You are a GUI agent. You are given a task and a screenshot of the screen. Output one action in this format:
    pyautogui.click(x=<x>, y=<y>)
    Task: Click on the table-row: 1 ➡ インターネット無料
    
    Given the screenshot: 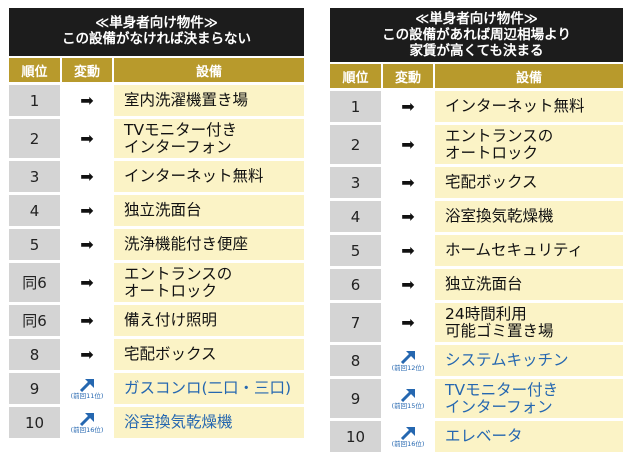 What is the action you would take?
    pyautogui.click(x=476, y=106)
    